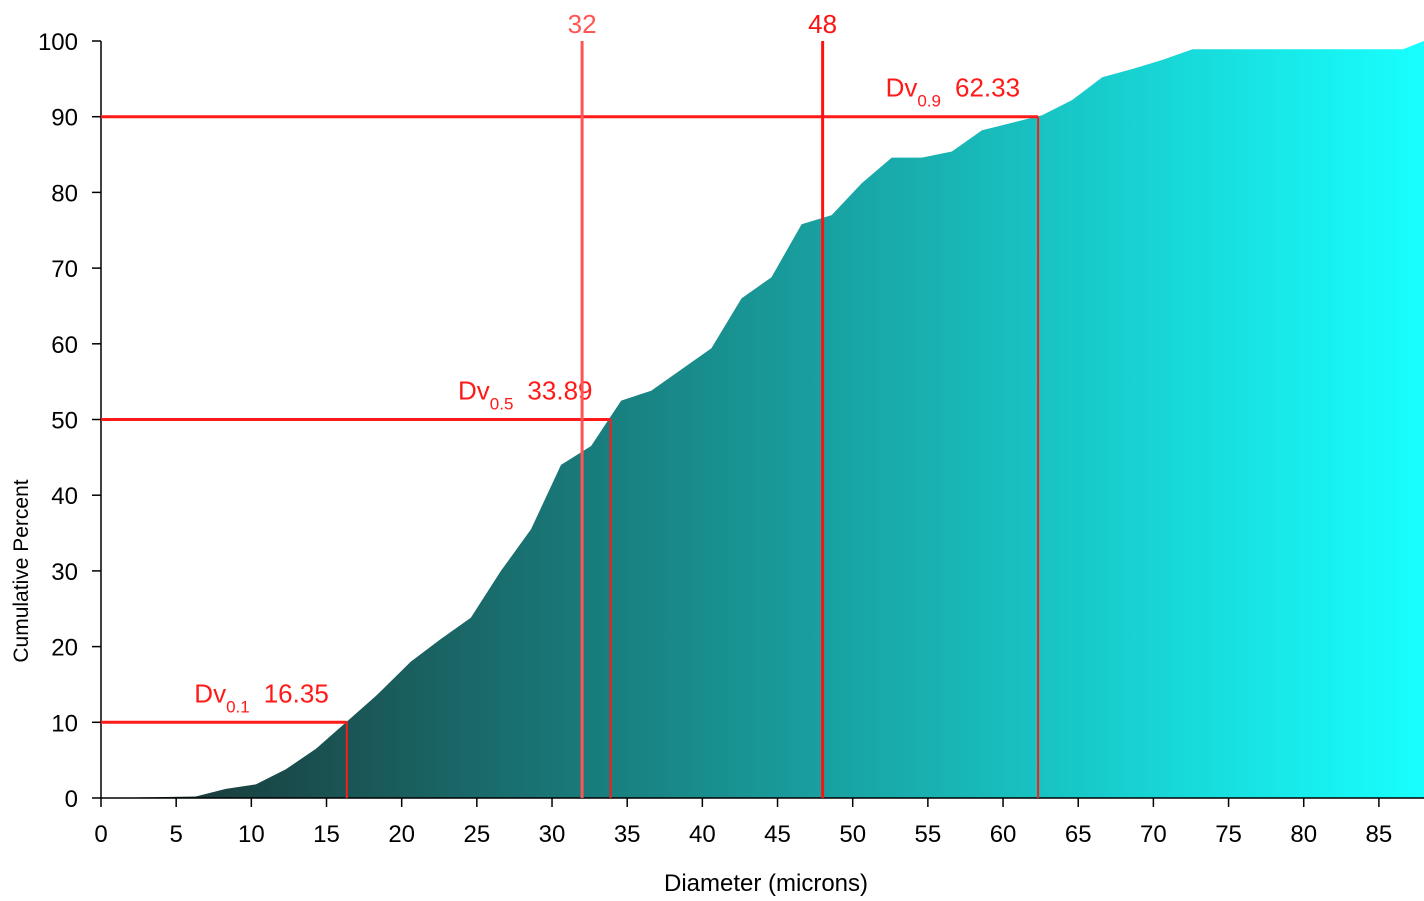 The height and width of the screenshot is (901, 1424). What do you see at coordinates (525, 395) in the screenshot?
I see `dv-label: Dv0.5 33.89` at bounding box center [525, 395].